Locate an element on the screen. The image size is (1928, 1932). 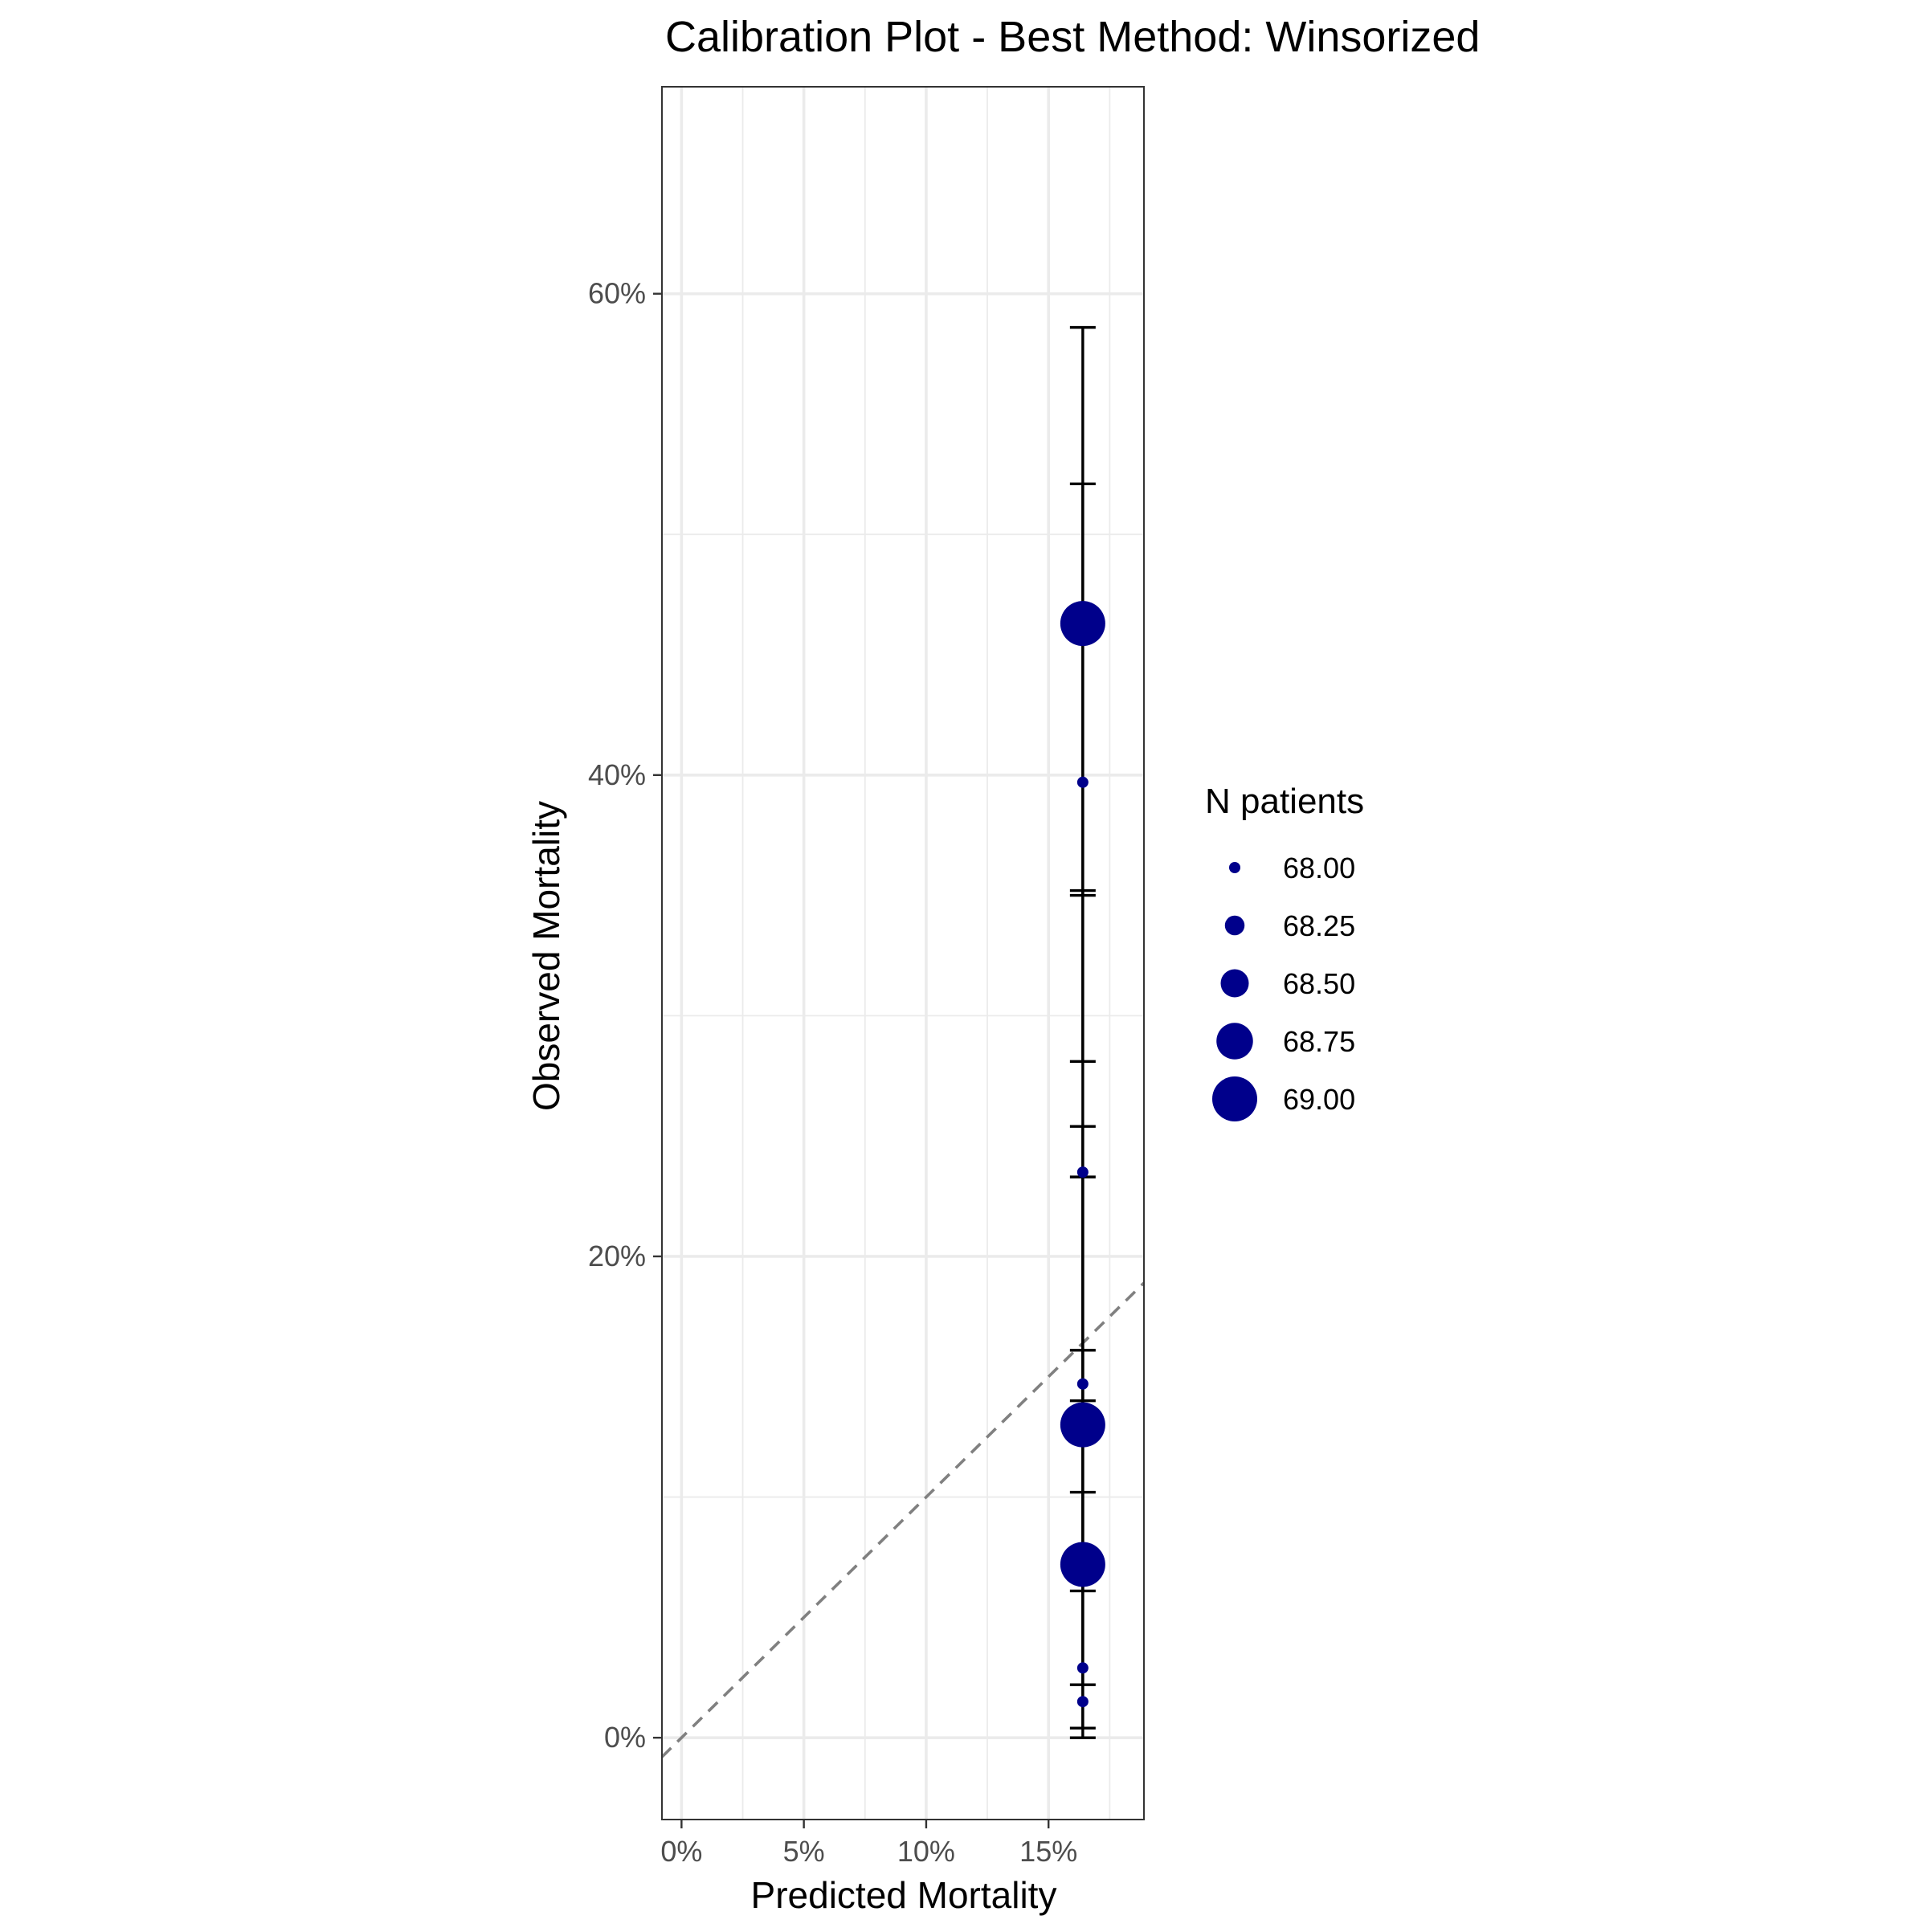
legend-title: N patients is located at coordinates (1284, 802).